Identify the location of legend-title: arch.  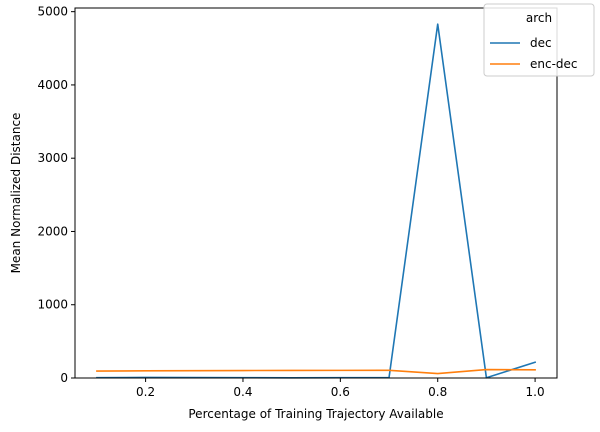
(539, 18).